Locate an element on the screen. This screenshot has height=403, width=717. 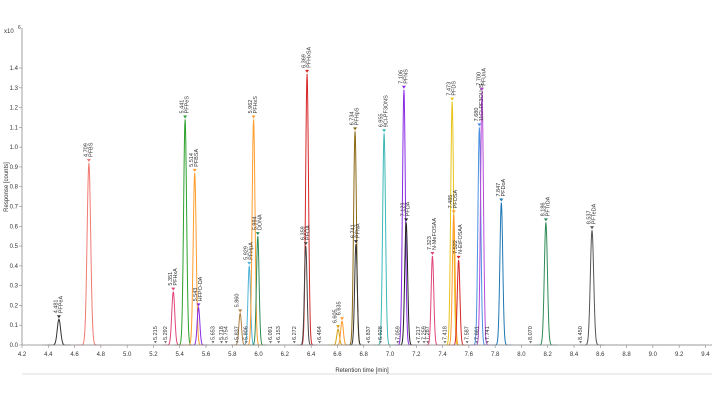
peak-rt-label: 6.741 is located at coordinates (353, 231).